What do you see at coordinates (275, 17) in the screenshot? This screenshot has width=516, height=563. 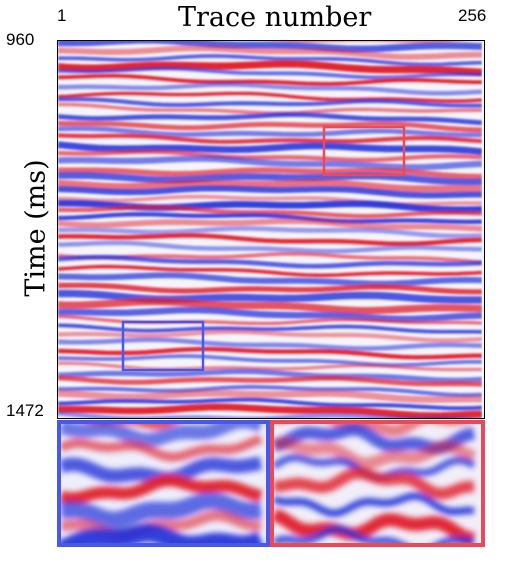 I see `x-axis-title: Trace number` at bounding box center [275, 17].